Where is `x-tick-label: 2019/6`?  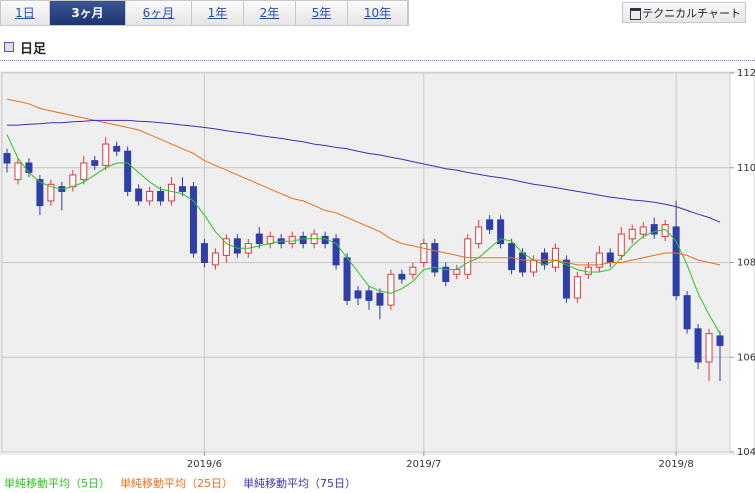 x-tick-label: 2019/6 is located at coordinates (204, 464).